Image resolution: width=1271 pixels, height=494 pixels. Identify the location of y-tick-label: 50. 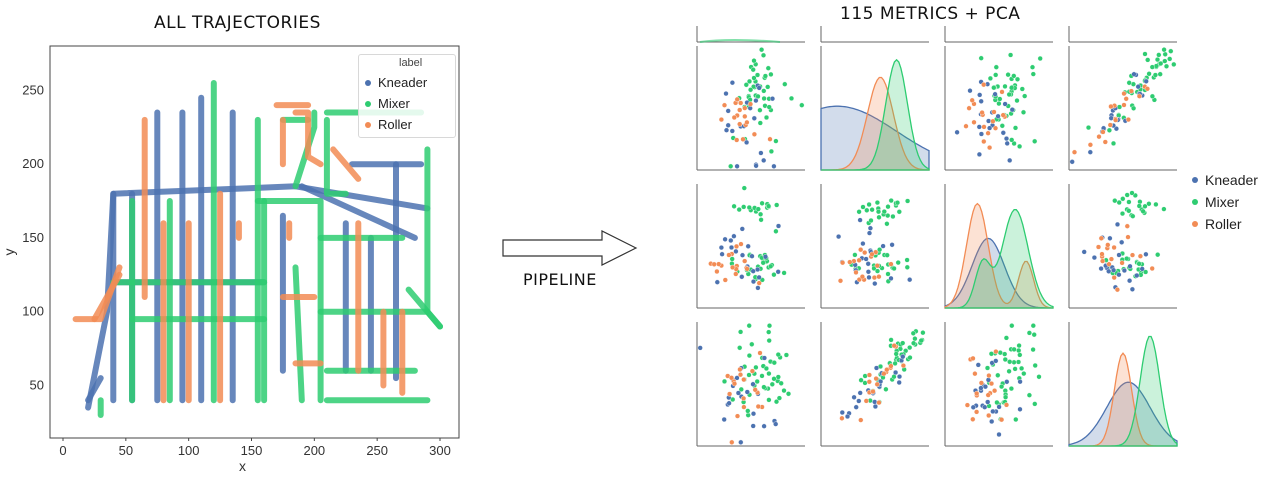
(37, 384).